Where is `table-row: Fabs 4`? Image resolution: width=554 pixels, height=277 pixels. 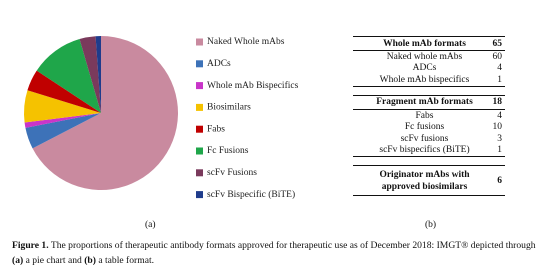
table-row: Fabs 4 is located at coordinates (429, 116).